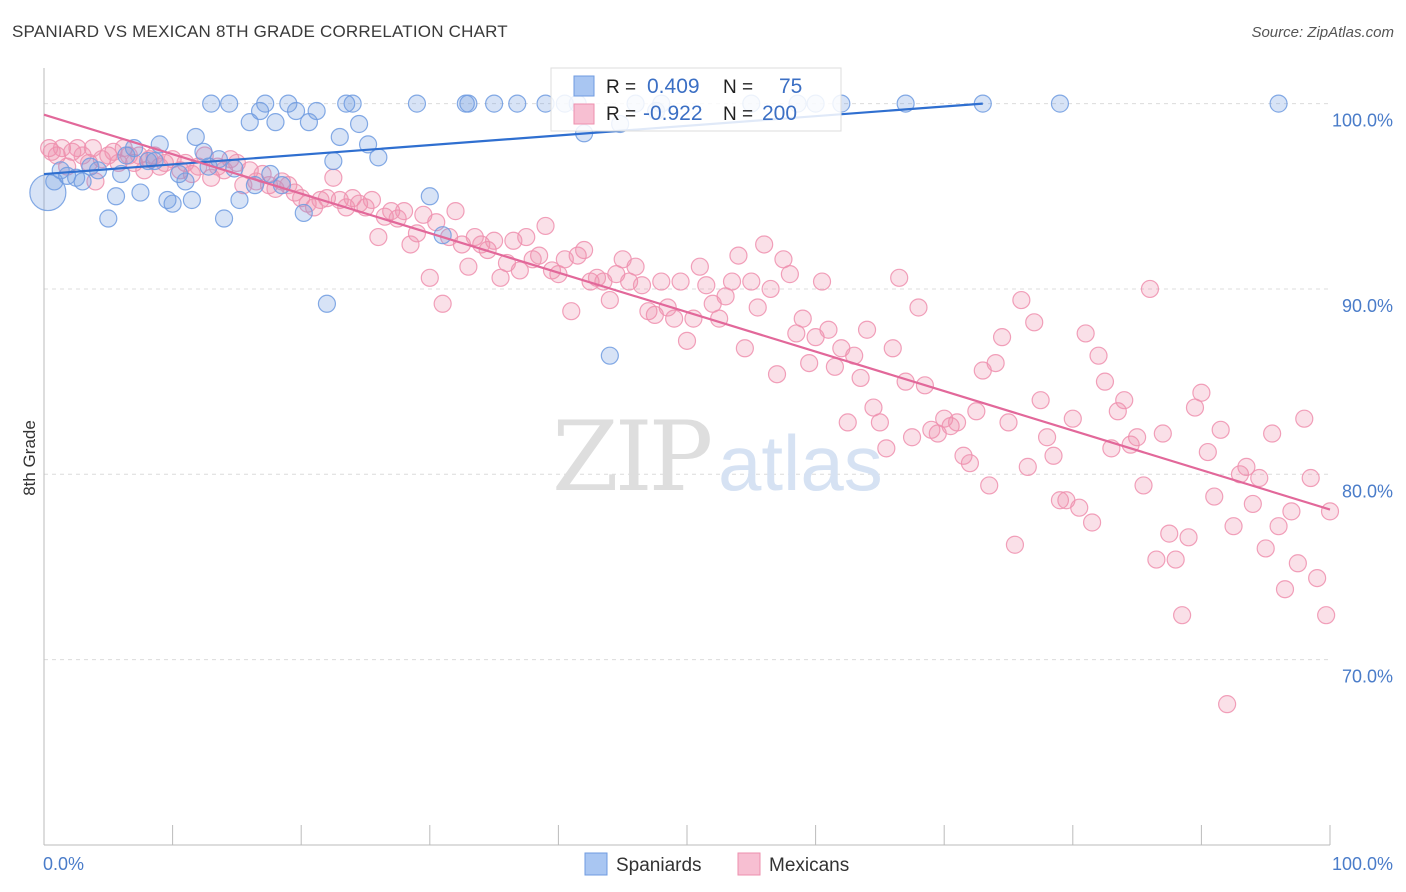 This screenshot has height=892, width=1406. Describe the element at coordinates (63, 864) in the screenshot. I see `x-tick-label-min: 0.0%` at that location.